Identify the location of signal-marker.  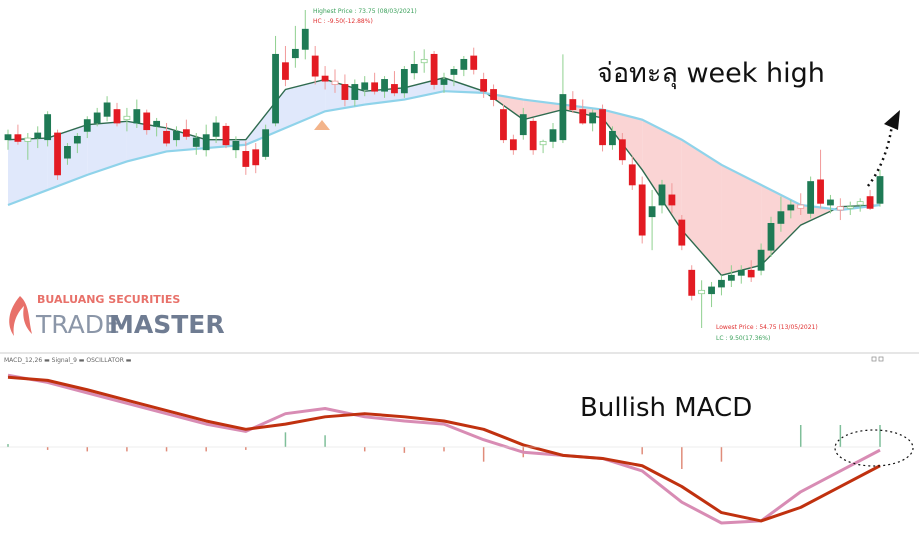
(322, 125).